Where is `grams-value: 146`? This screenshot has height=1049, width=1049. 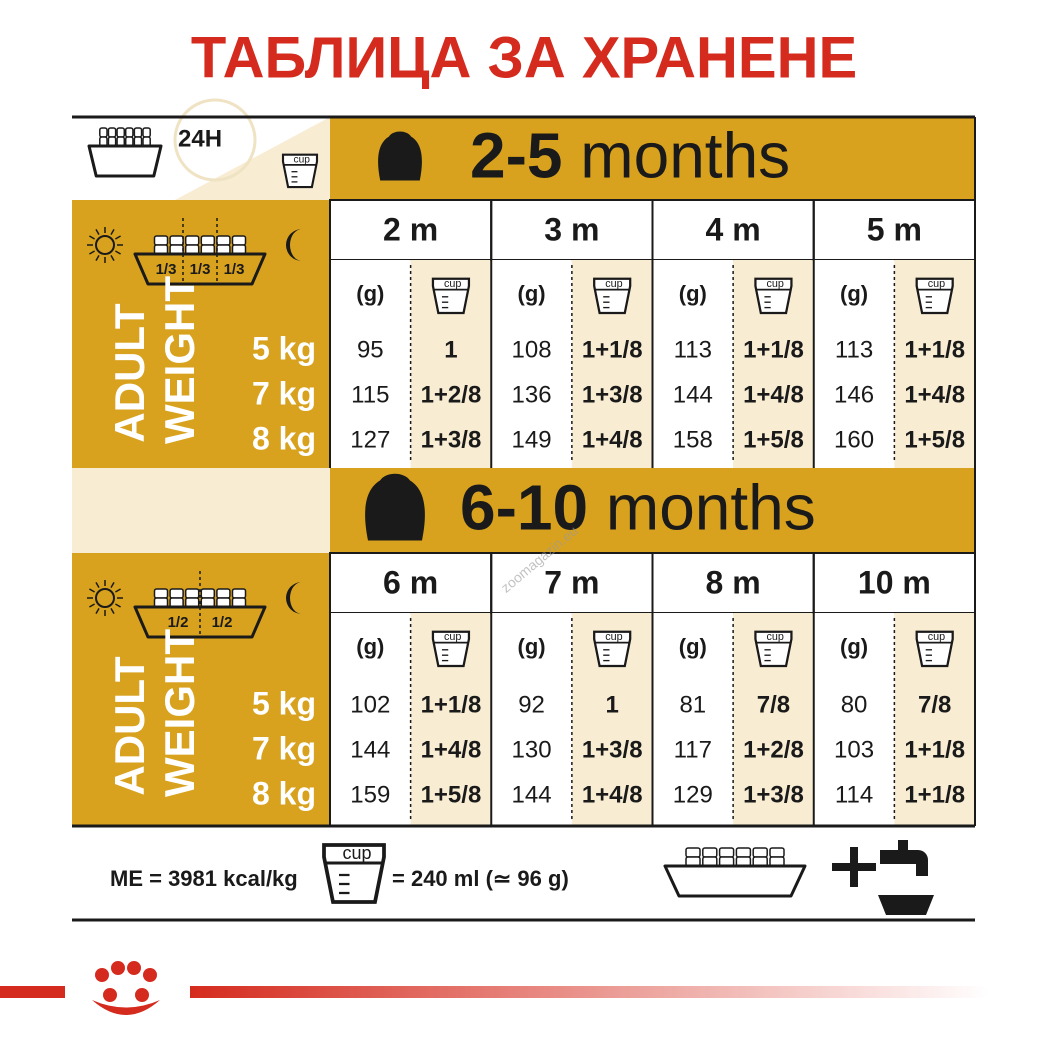
grams-value: 146 is located at coordinates (854, 394).